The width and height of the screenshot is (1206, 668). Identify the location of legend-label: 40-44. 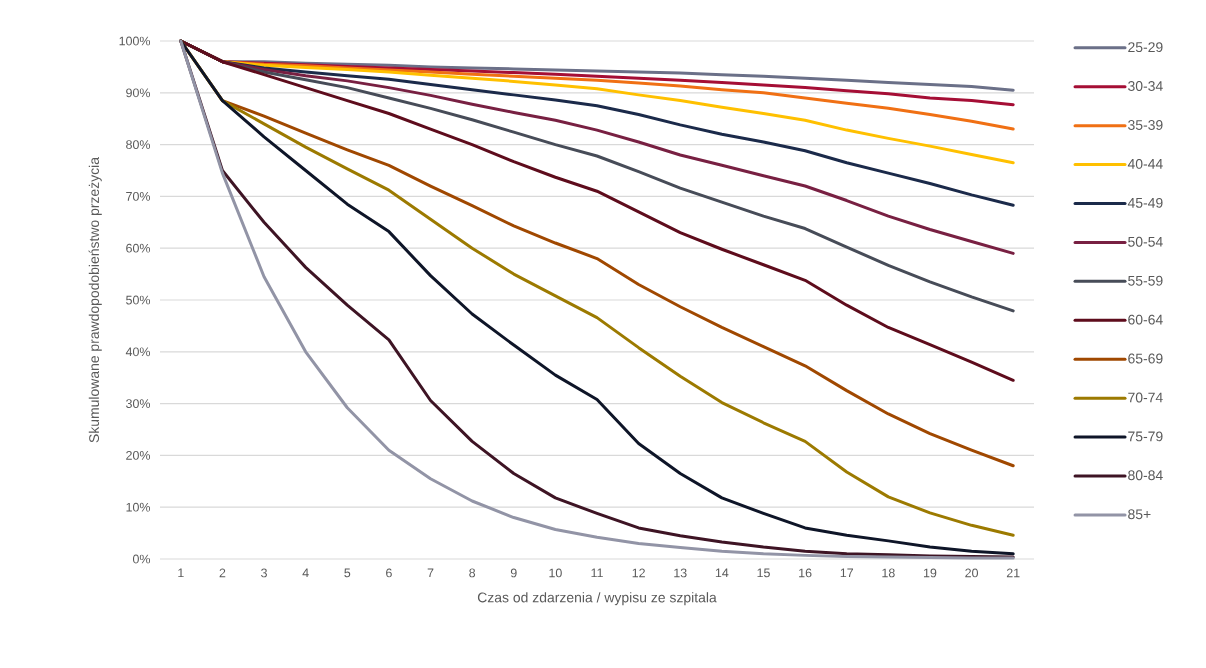
(1145, 163).